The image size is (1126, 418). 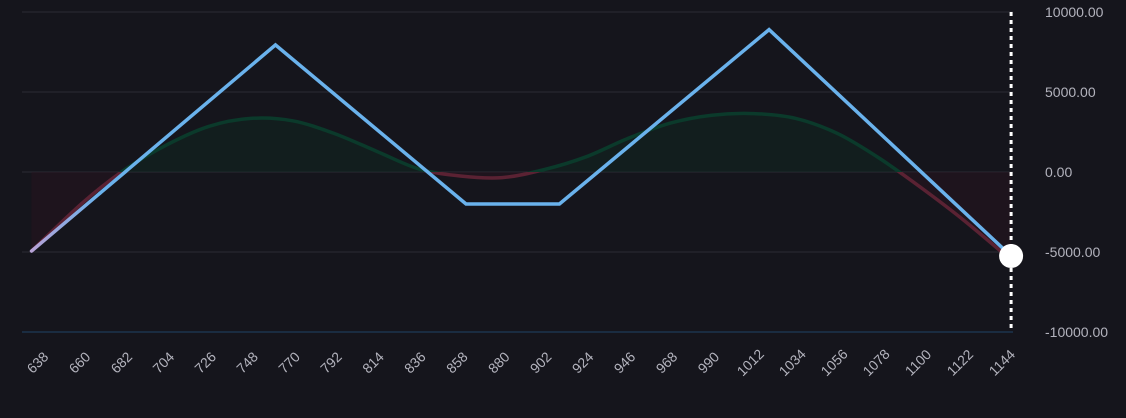 I want to click on payoff-line-lead, so click(x=65, y=222).